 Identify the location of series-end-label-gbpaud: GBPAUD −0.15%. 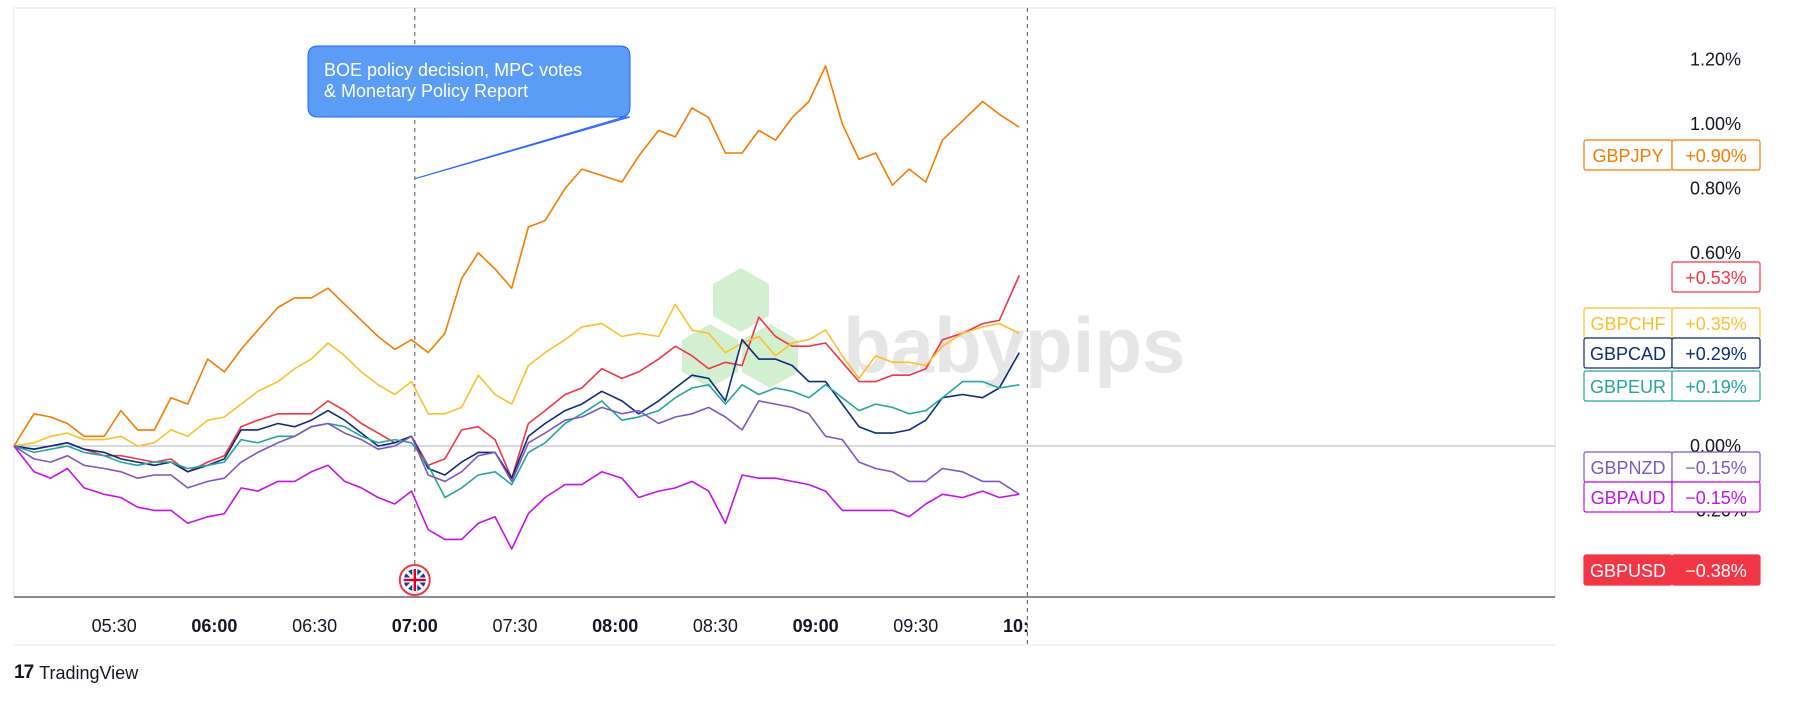
(1672, 497).